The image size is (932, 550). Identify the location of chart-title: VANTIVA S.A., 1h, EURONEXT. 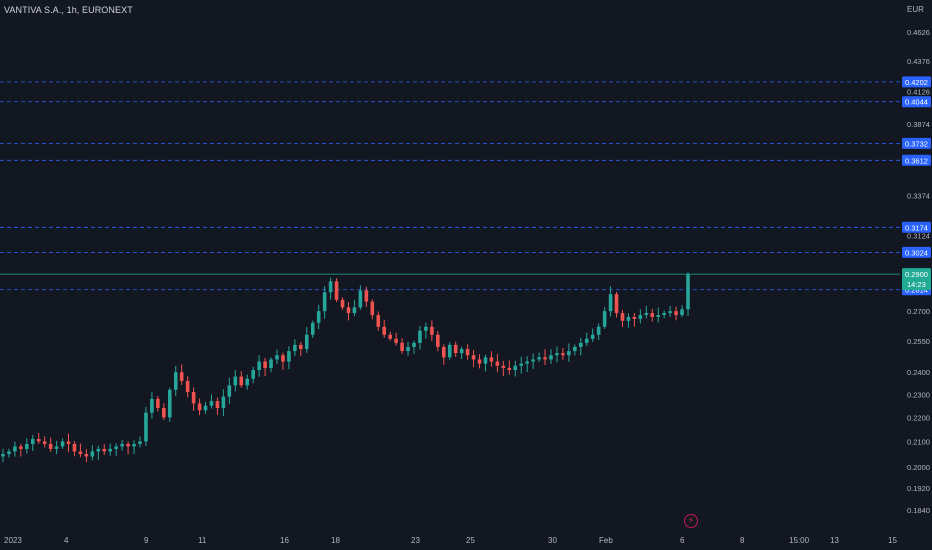
(68, 10).